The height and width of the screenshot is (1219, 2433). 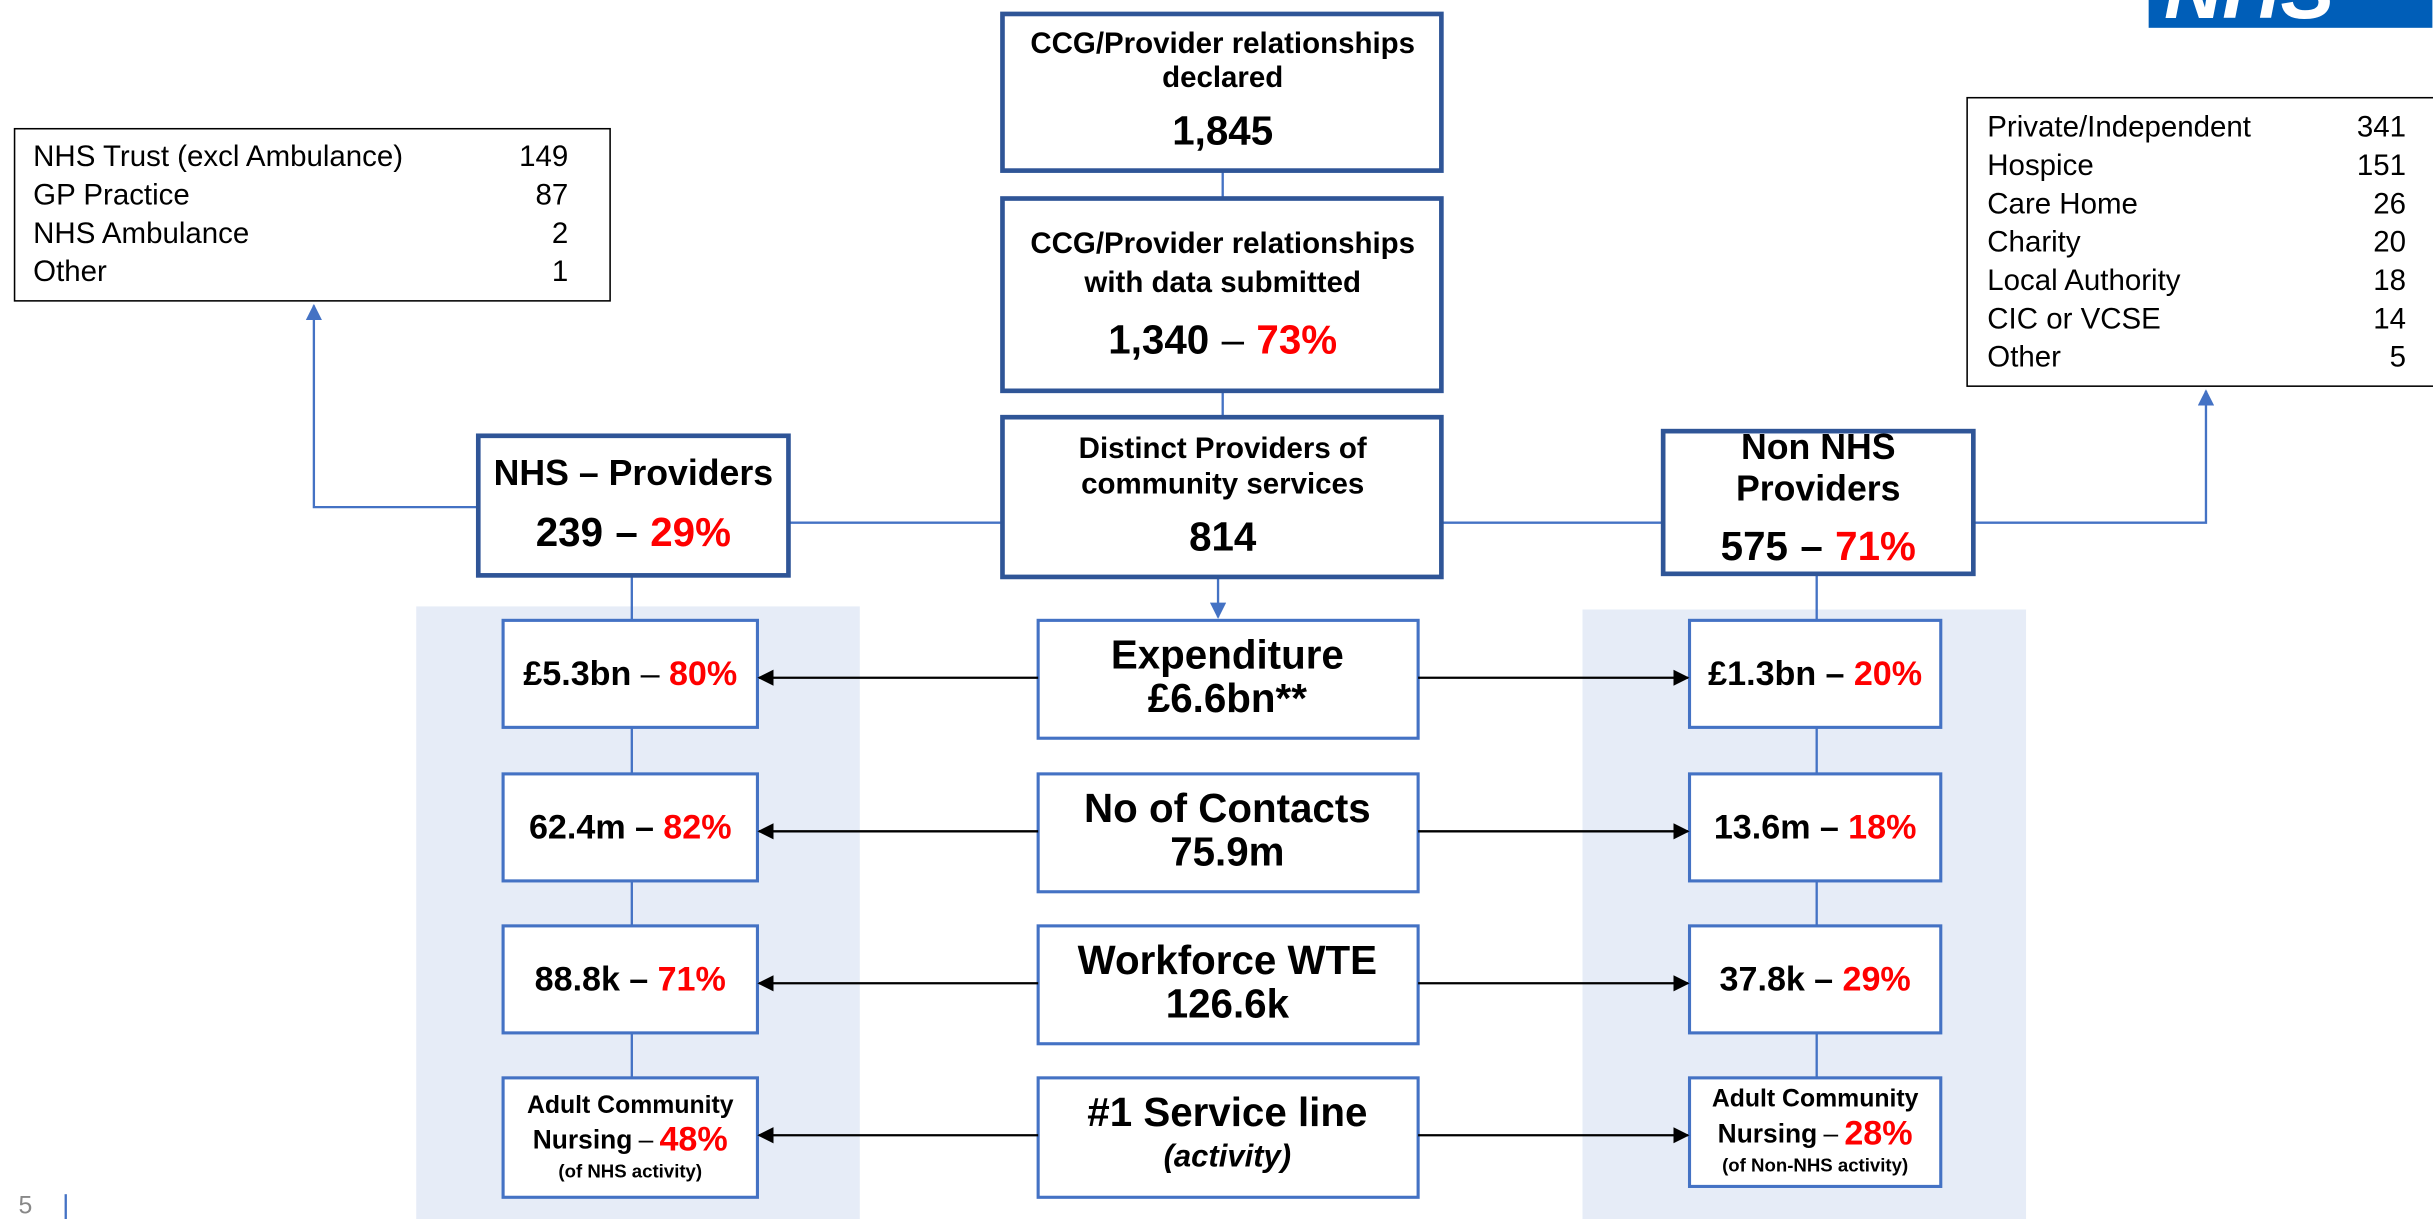 What do you see at coordinates (2389, 203) in the screenshot?
I see `text-part: 26` at bounding box center [2389, 203].